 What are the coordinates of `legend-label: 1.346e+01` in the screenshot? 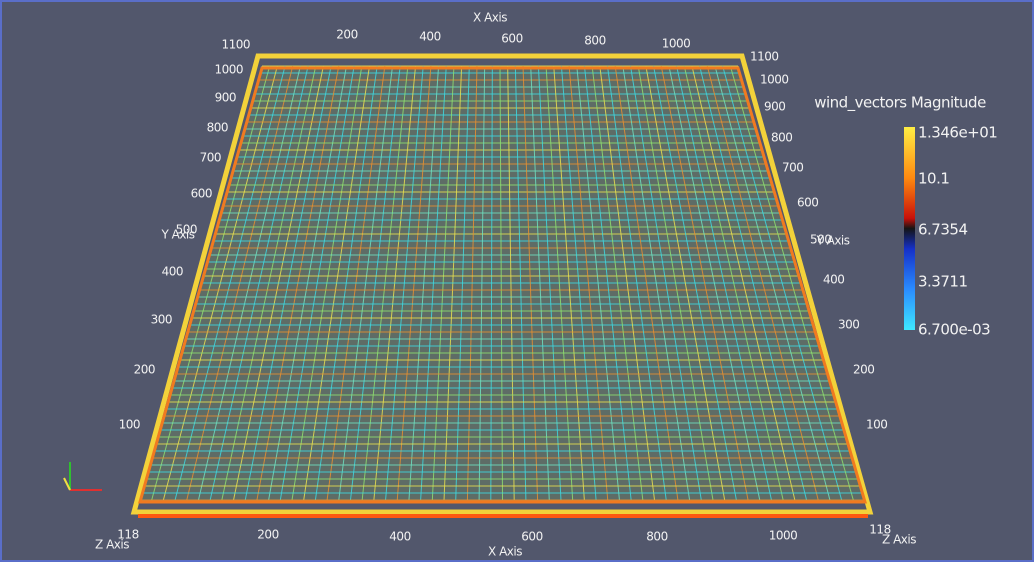 It's located at (957, 133).